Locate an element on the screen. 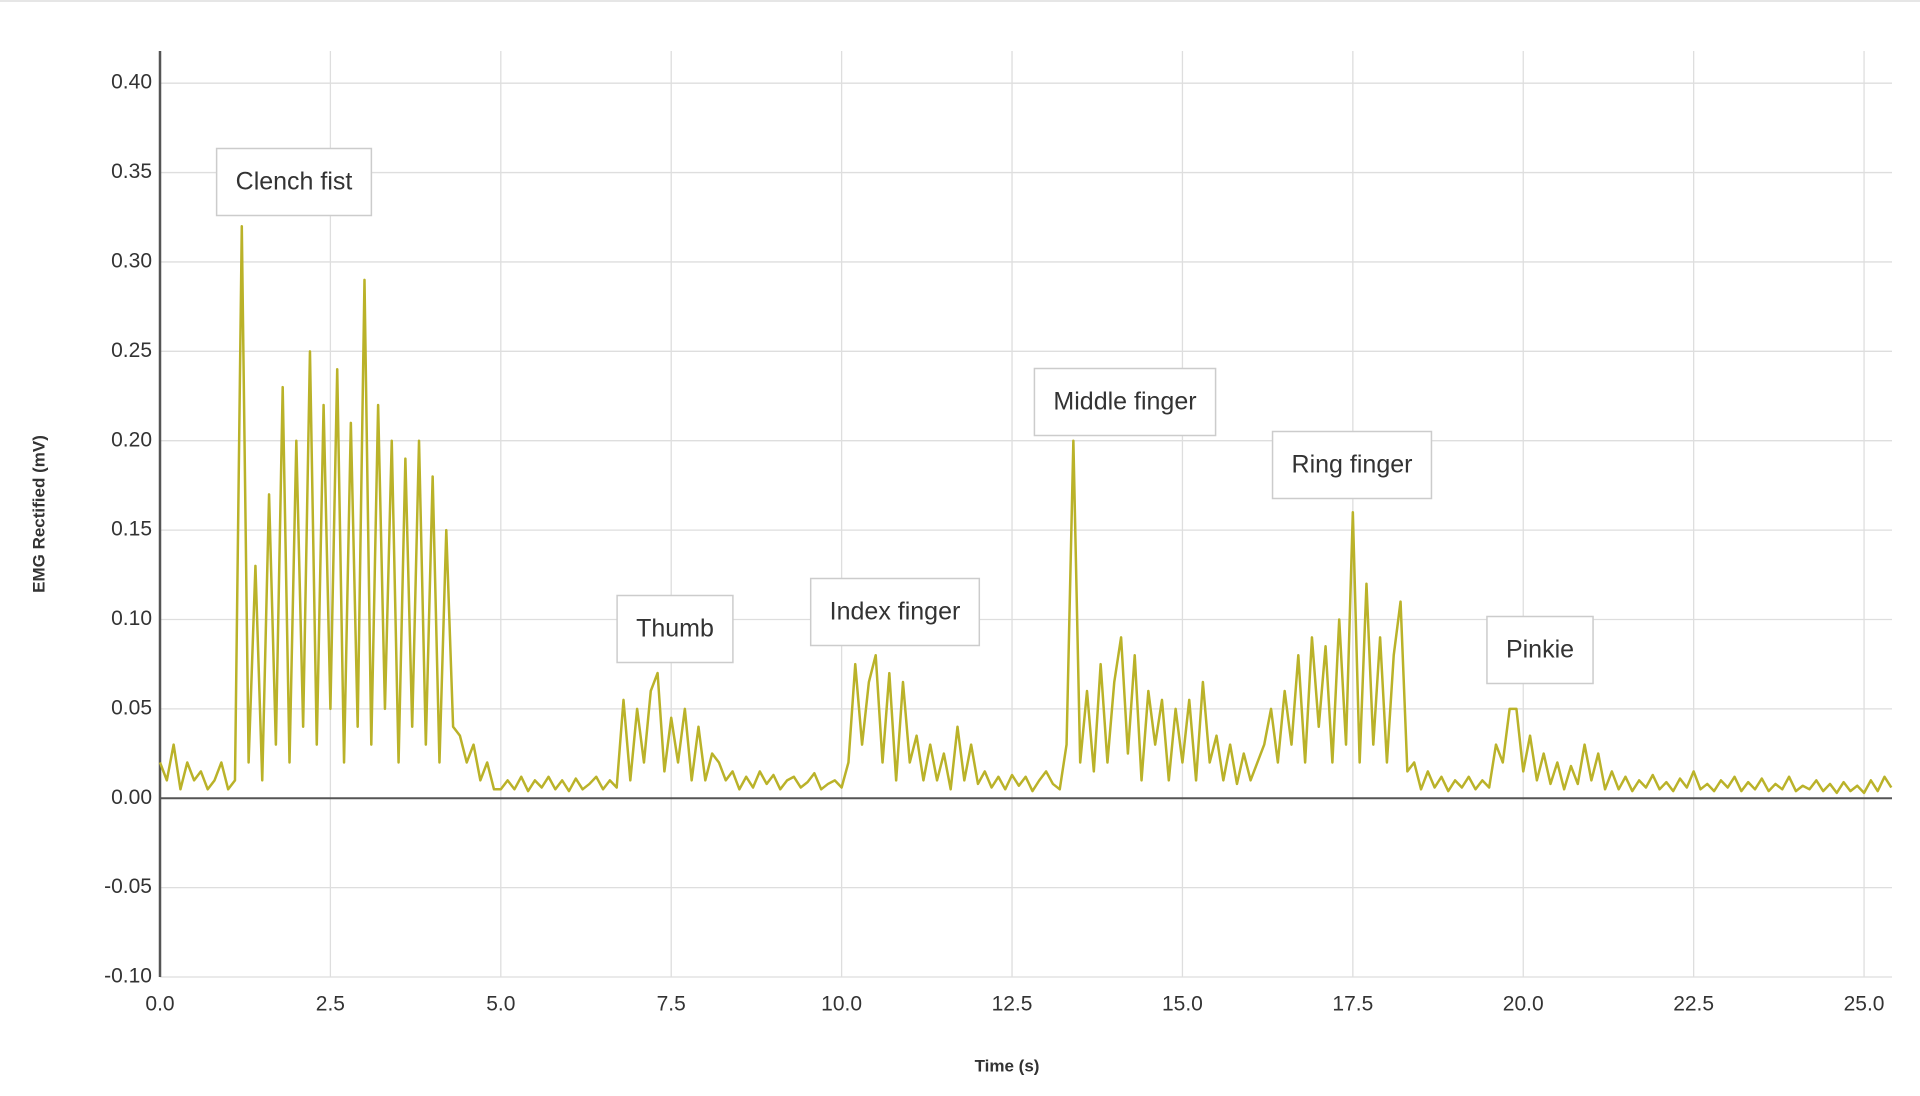 The width and height of the screenshot is (1920, 1096). y-tick-label: 0.05 is located at coordinates (131, 707).